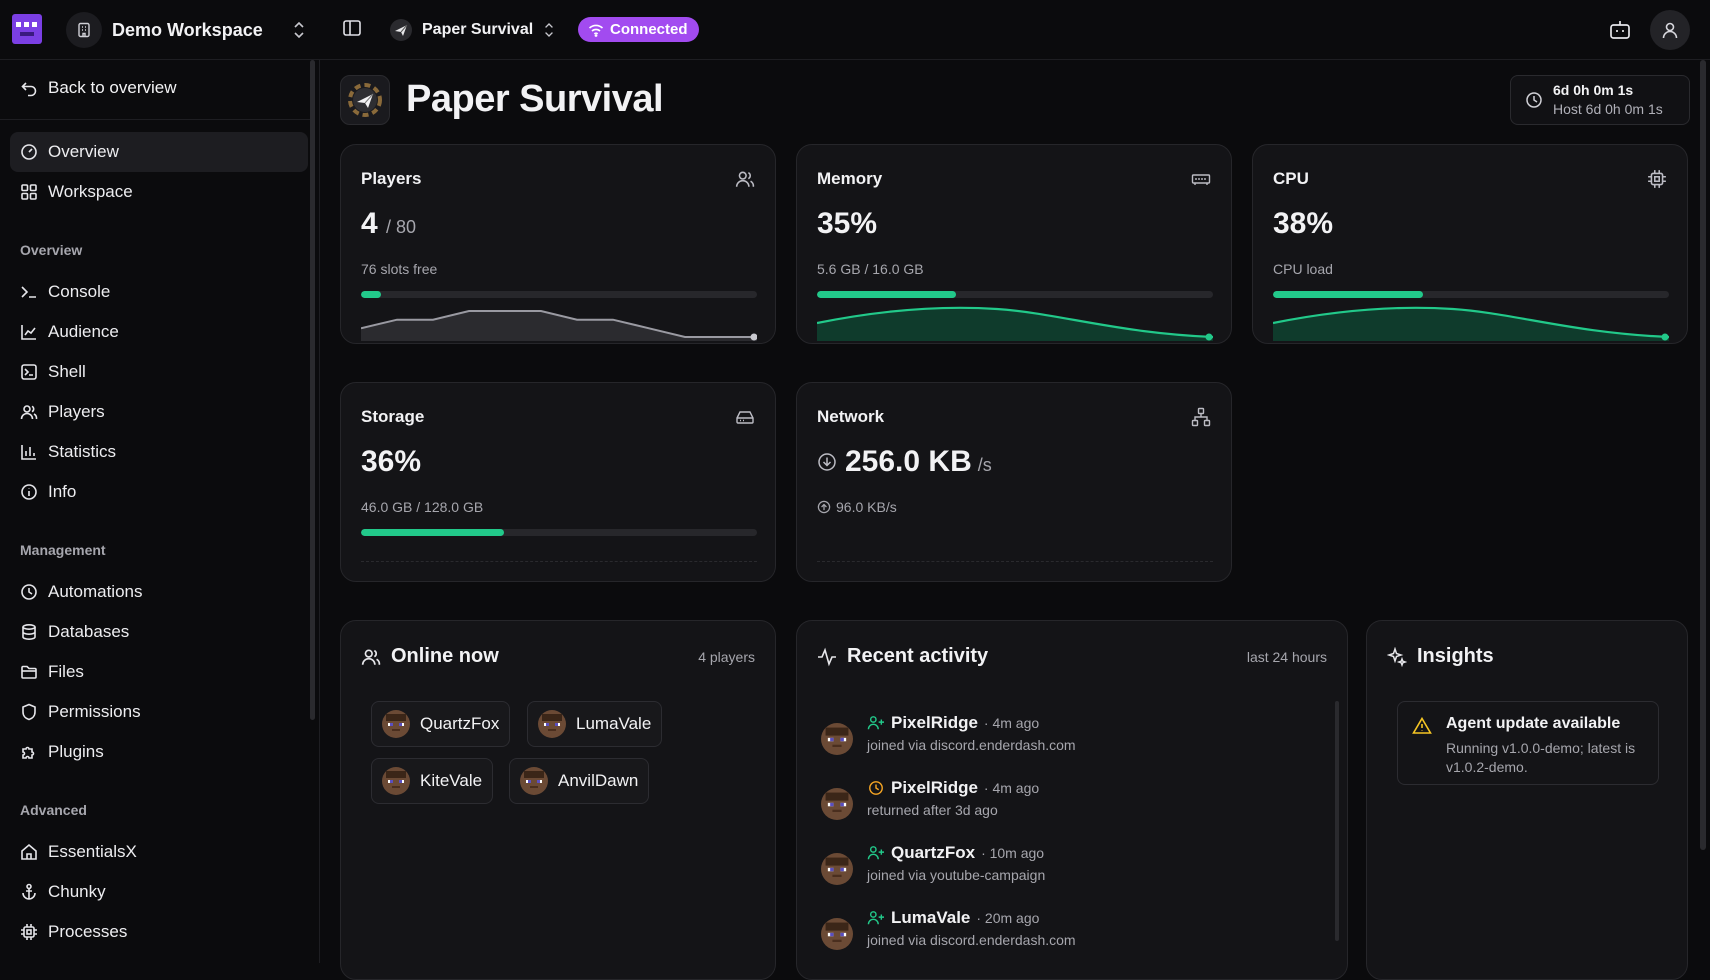 The width and height of the screenshot is (1710, 980). I want to click on workspace-name: Demo Workspace, so click(187, 29).